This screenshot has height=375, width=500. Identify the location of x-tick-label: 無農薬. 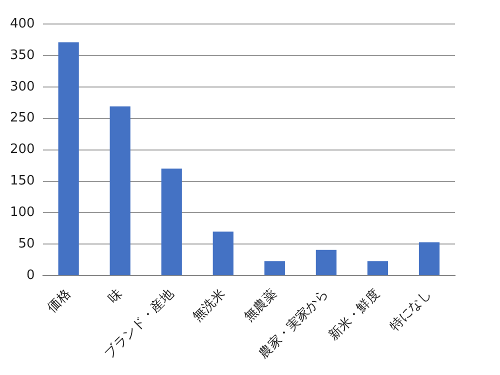
(261, 305).